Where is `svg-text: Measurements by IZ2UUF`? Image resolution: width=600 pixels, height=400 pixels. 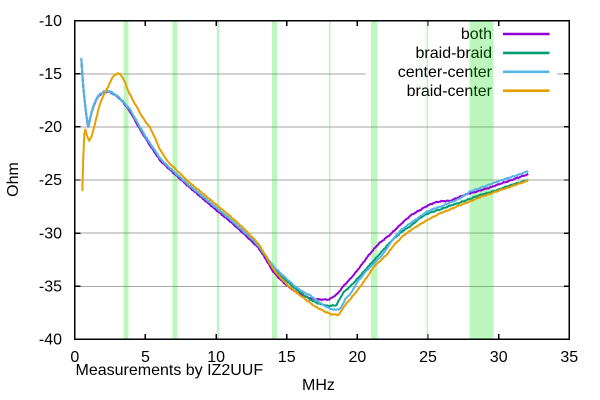 svg-text: Measurements by IZ2UUF is located at coordinates (170, 370).